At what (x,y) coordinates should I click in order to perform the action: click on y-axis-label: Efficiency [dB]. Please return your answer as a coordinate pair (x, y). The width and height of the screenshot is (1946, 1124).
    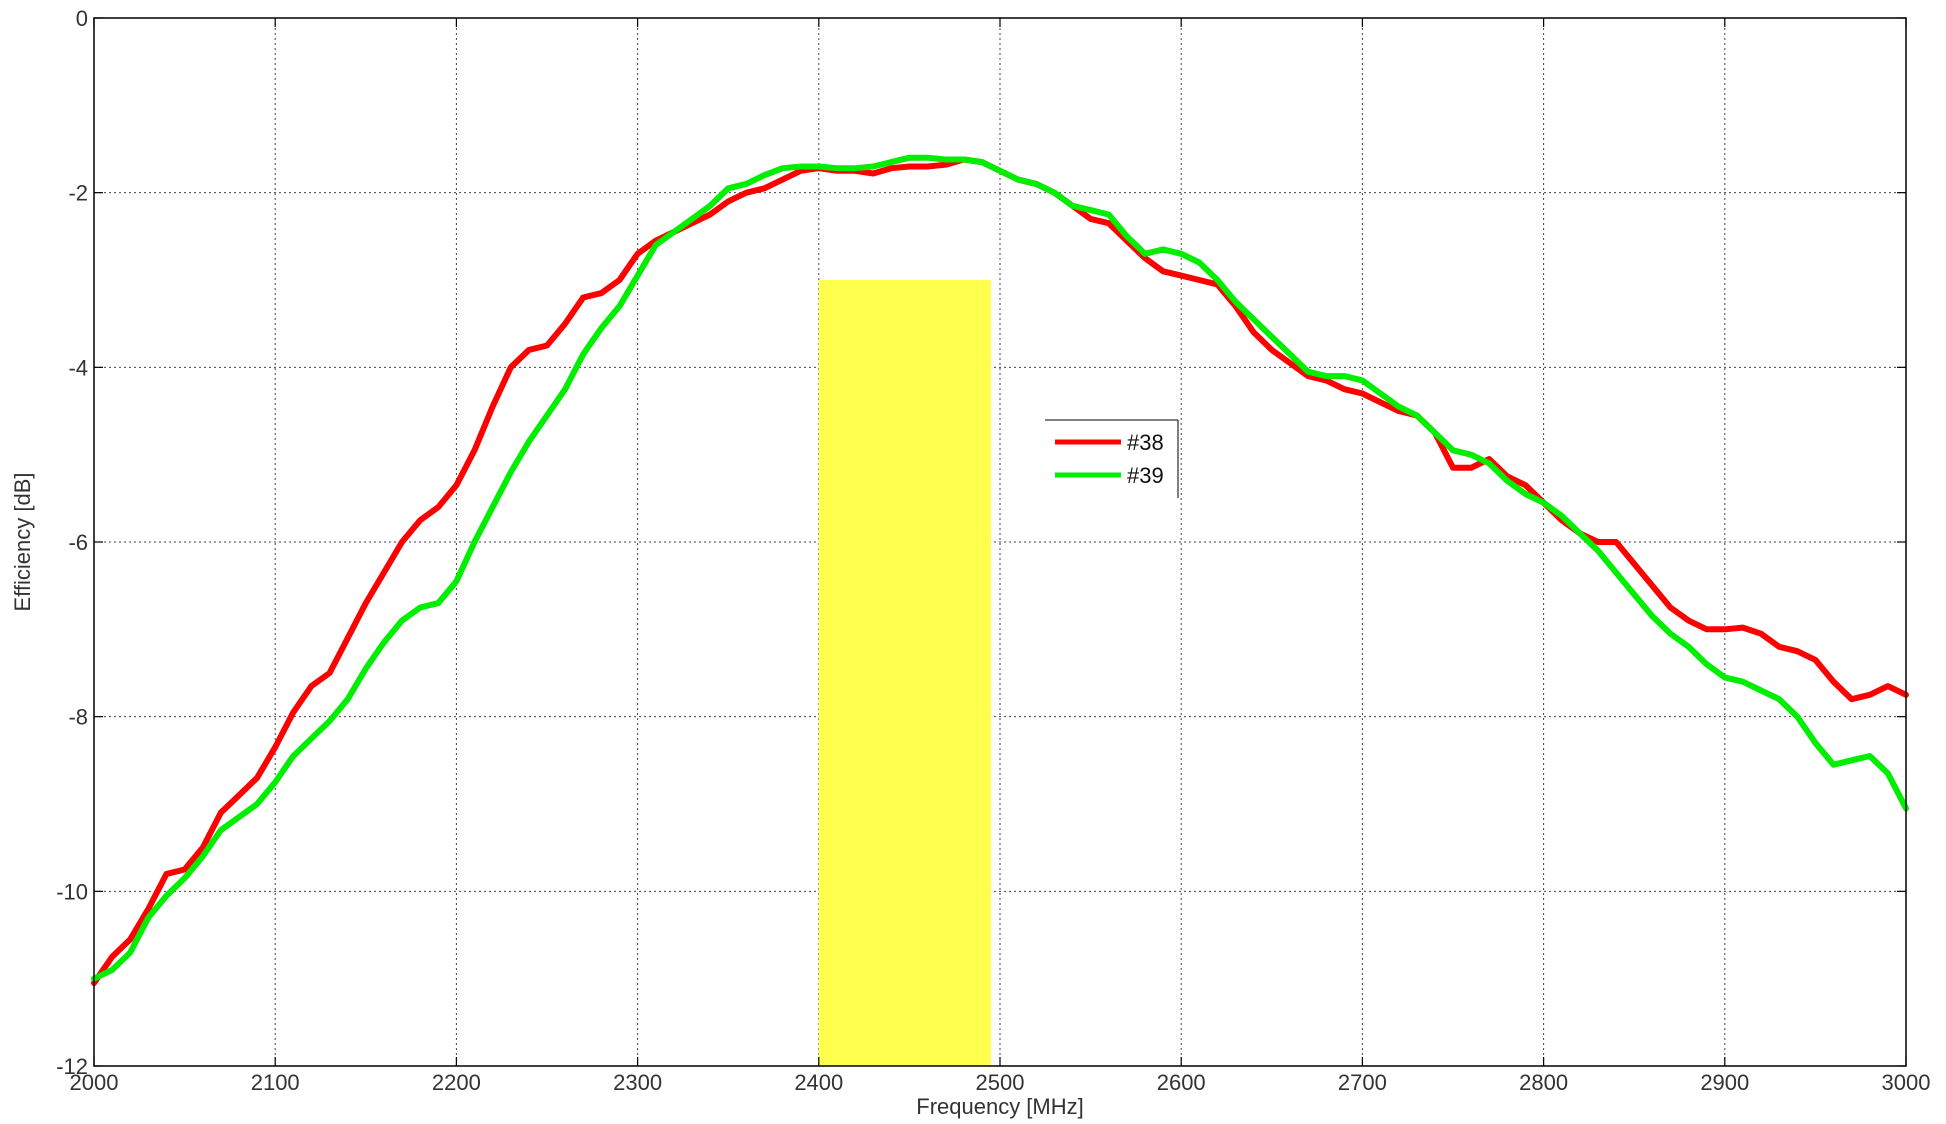
    Looking at the image, I should click on (22, 542).